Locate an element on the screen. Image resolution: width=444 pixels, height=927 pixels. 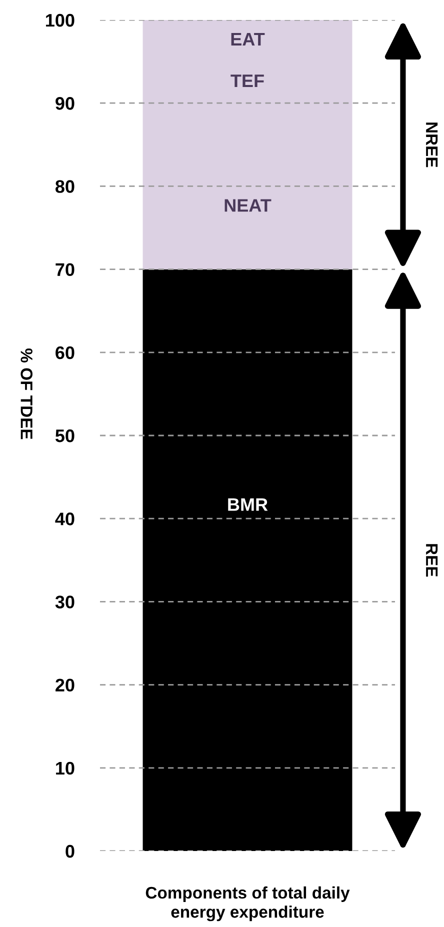
y-tick-label: 70 is located at coordinates (65, 269).